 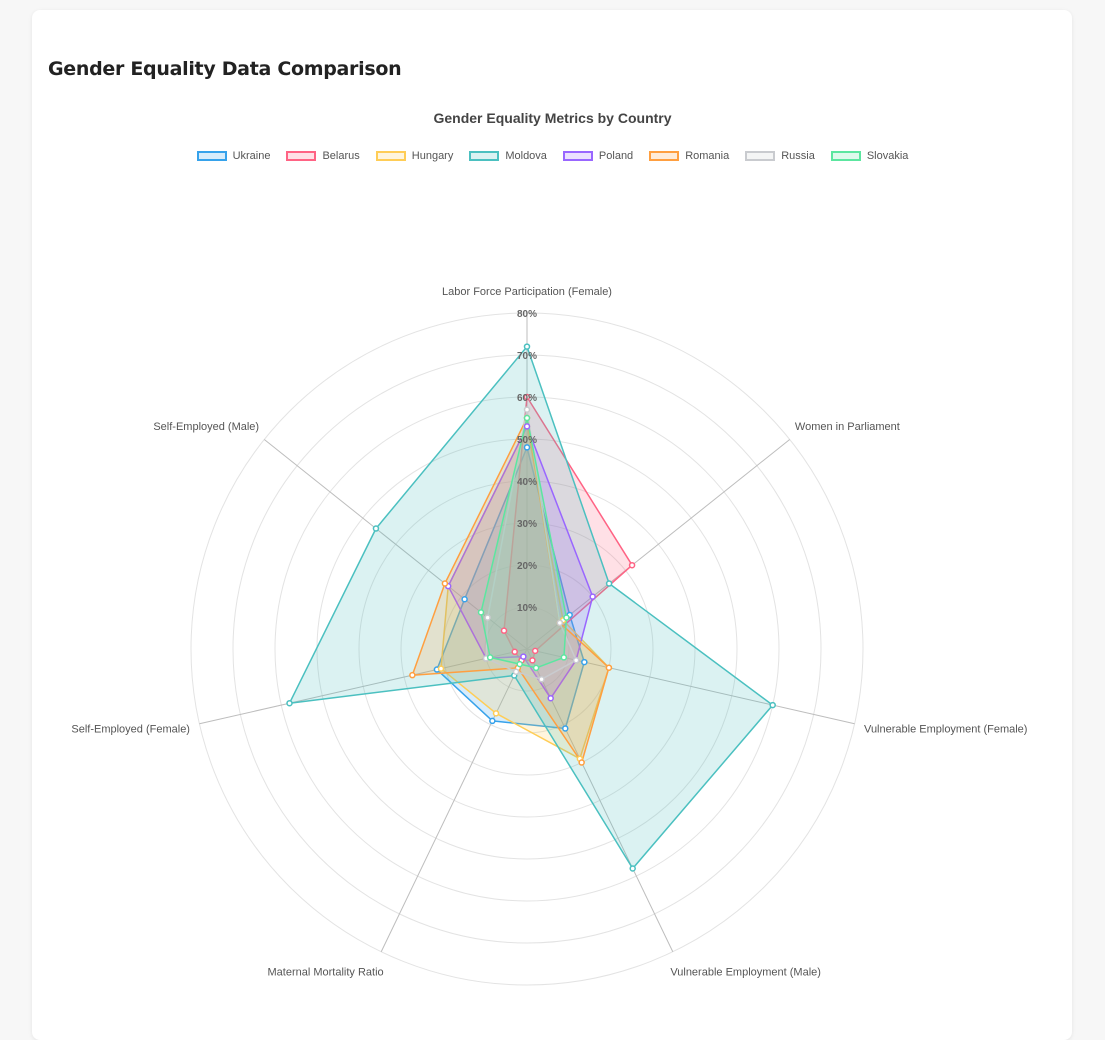 I want to click on tick-label: 50%, so click(x=527, y=440).